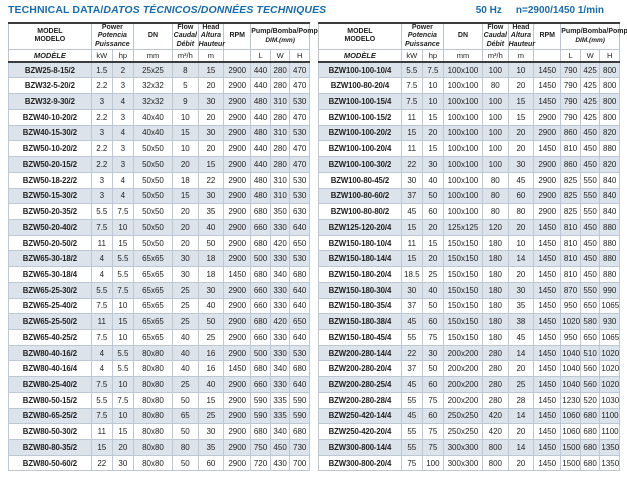  Describe the element at coordinates (570, 164) in the screenshot. I see `data-cell: 860` at that location.